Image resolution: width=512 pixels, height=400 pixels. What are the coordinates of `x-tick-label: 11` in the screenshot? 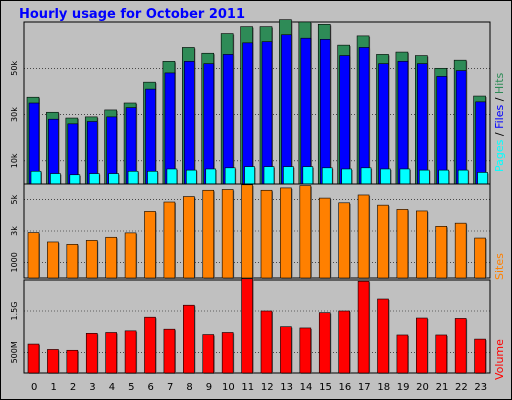 It's located at (247, 387).